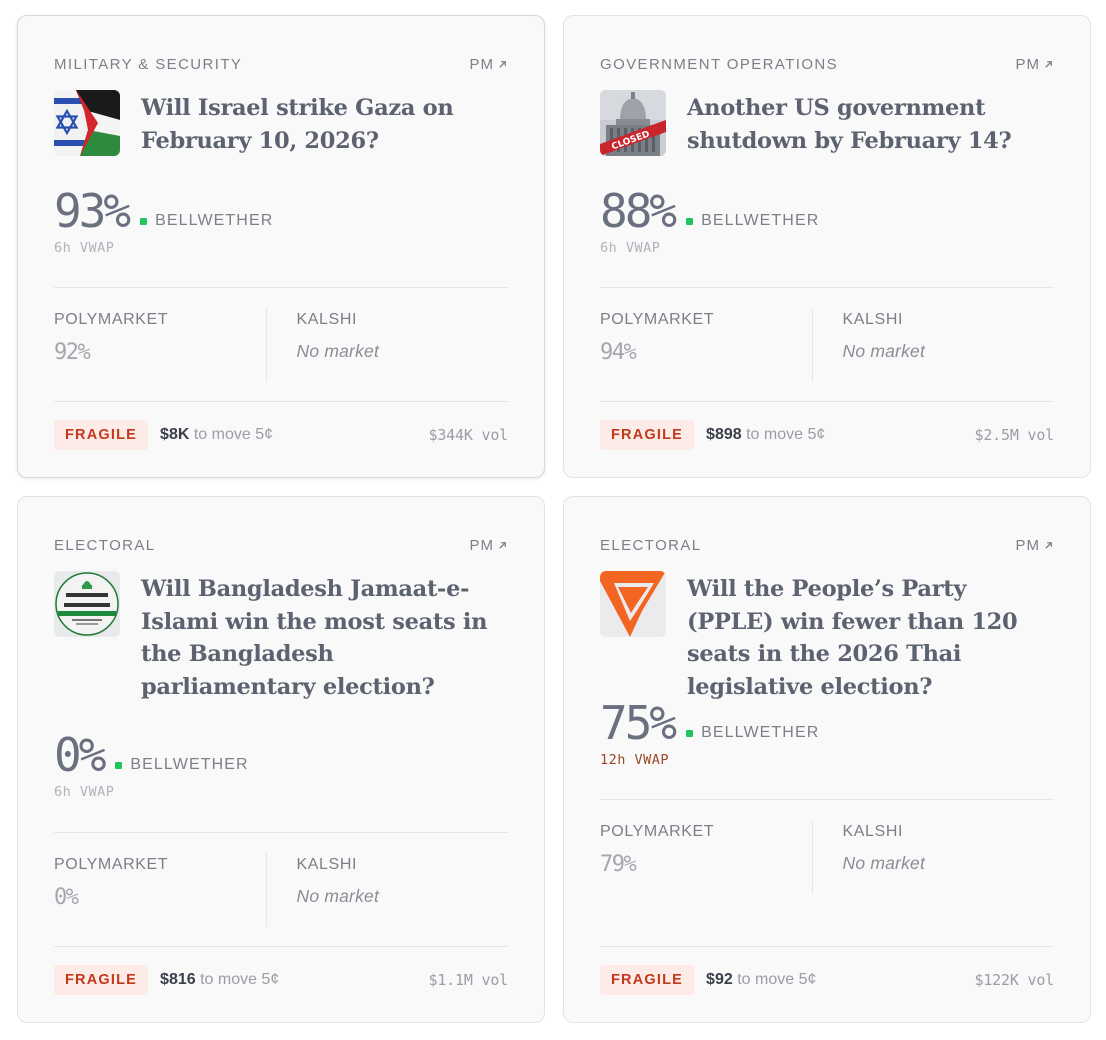  What do you see at coordinates (281, 435) in the screenshot?
I see `liquidity-row: FRAGILE $8K to move 5¢ $344K vol` at bounding box center [281, 435].